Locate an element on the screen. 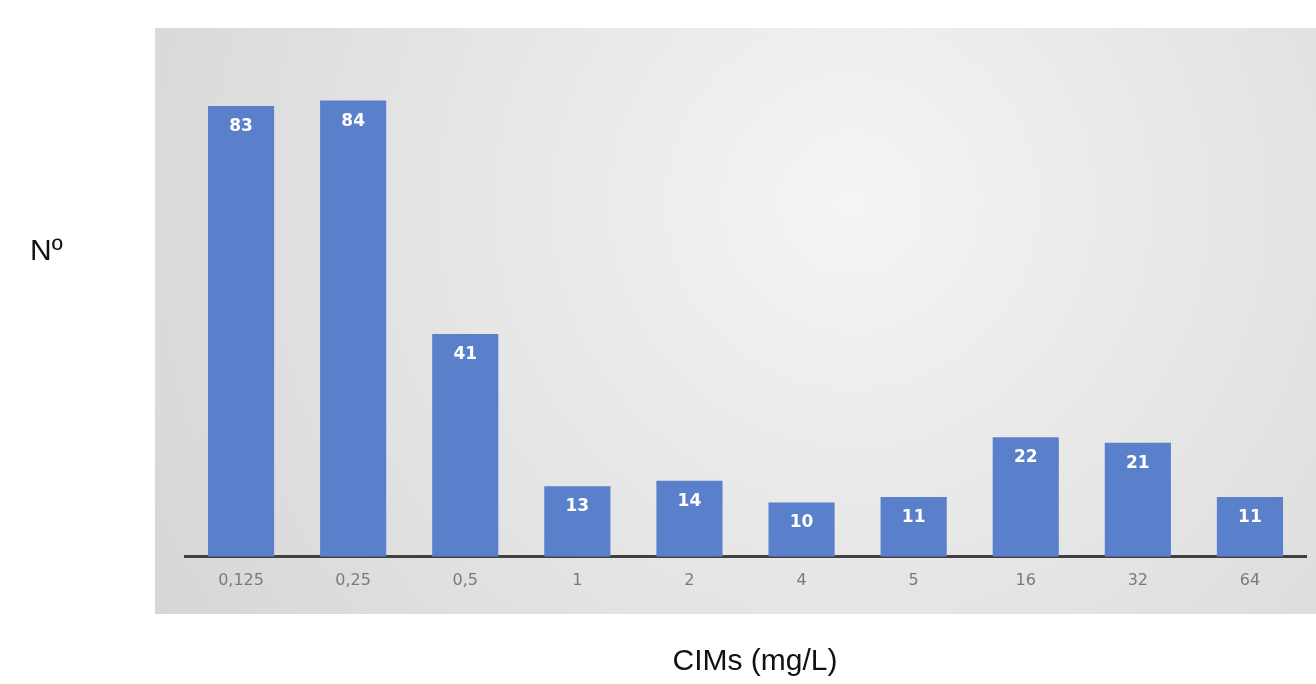 The width and height of the screenshot is (1316, 684). x-tick-label: 0,5 is located at coordinates (465, 579).